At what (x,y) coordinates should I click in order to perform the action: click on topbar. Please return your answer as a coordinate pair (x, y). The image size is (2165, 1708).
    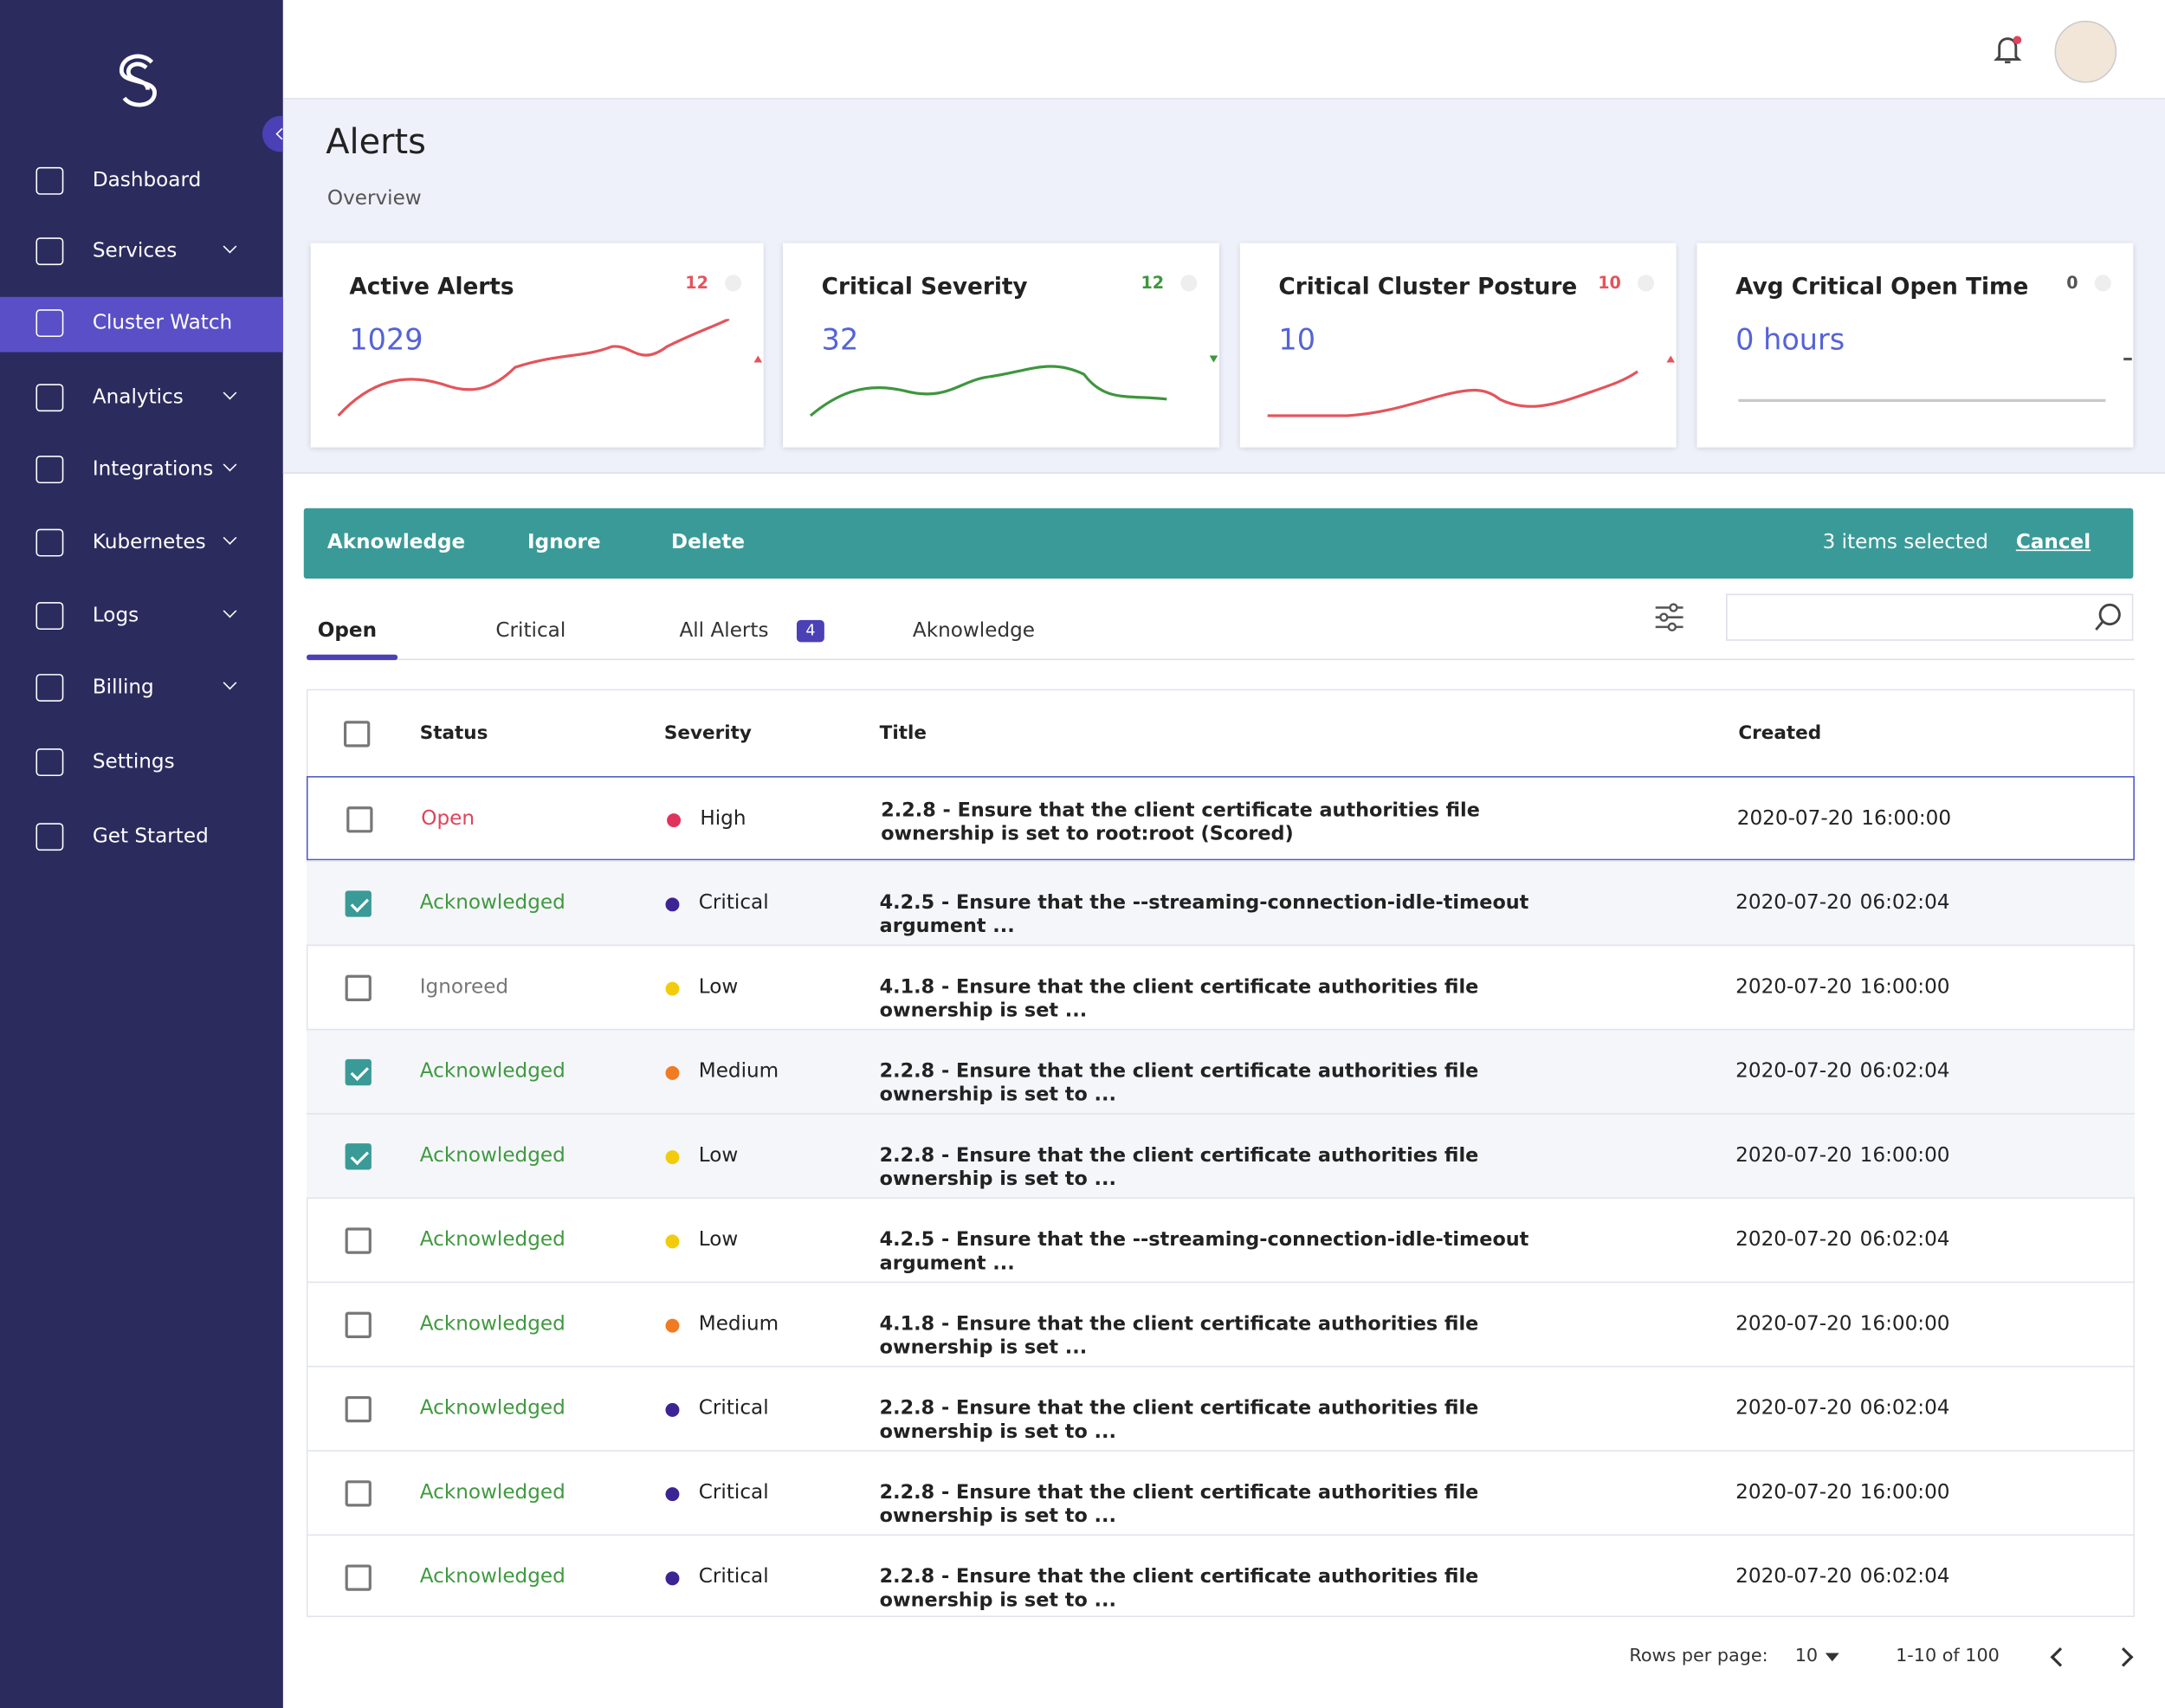
    Looking at the image, I should click on (1223, 50).